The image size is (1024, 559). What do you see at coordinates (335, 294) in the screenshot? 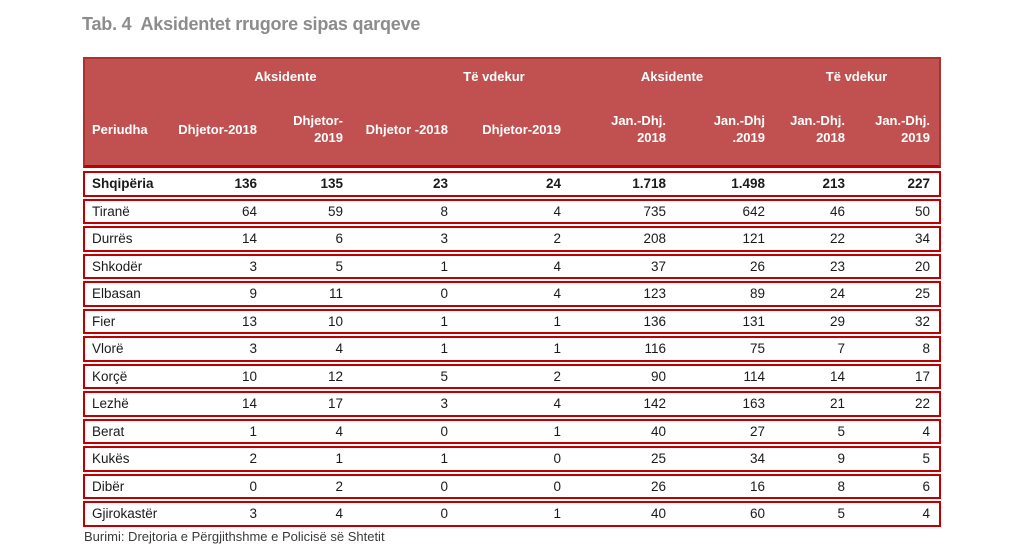
I see `value-cell: 11` at bounding box center [335, 294].